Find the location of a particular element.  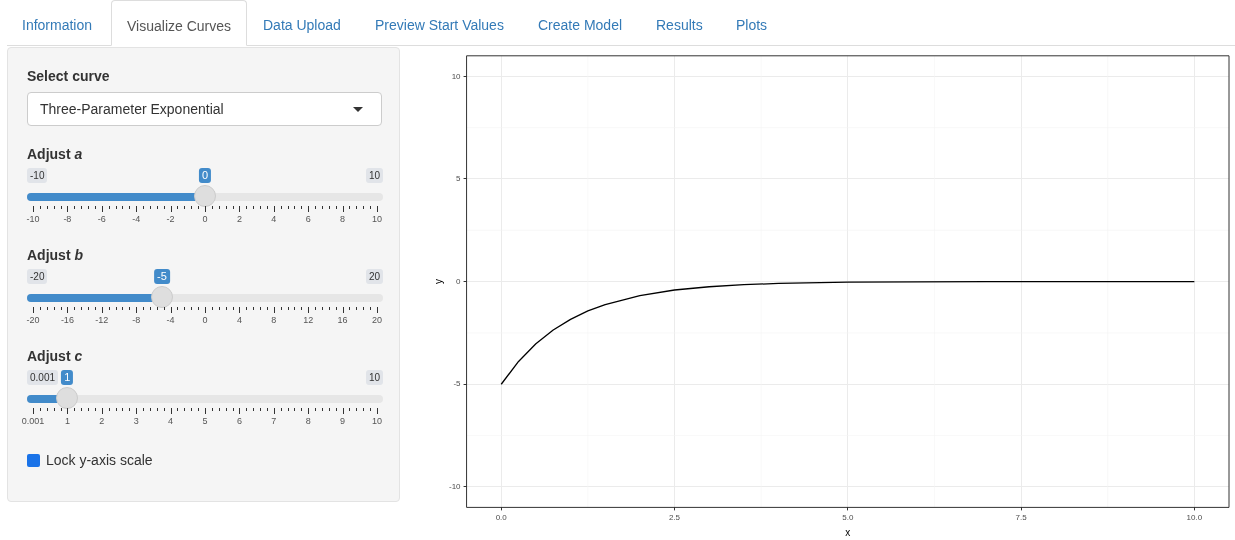

text: -5 is located at coordinates (162, 276).